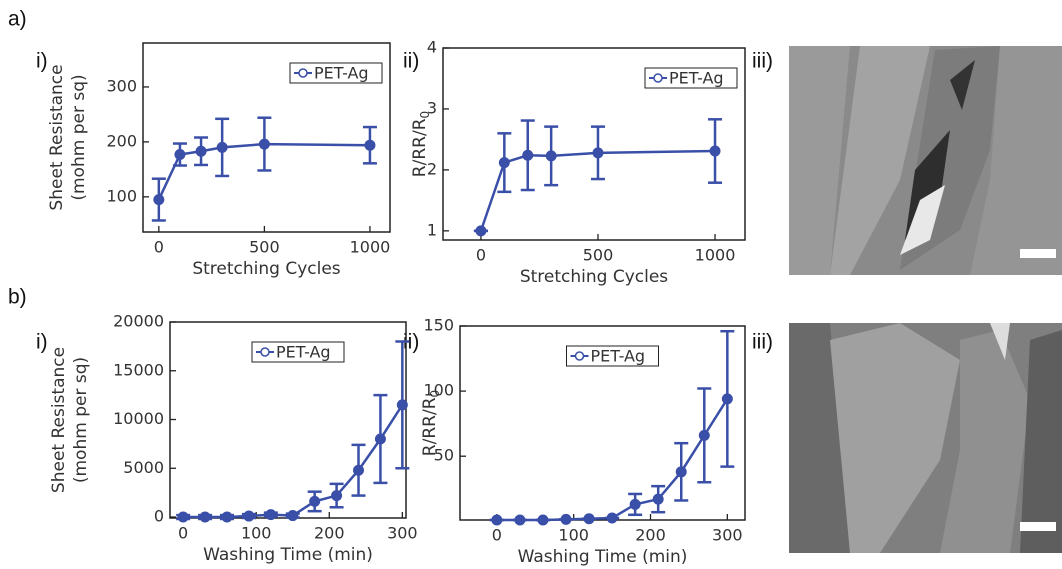 Image resolution: width=1062 pixels, height=569 pixels. Describe the element at coordinates (138, 369) in the screenshot. I see `y-tick-label: 15000` at that location.